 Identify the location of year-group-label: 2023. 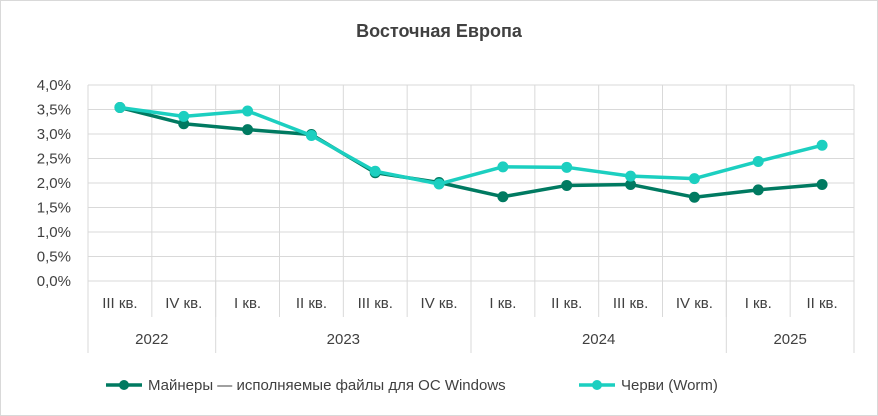
(343, 339).